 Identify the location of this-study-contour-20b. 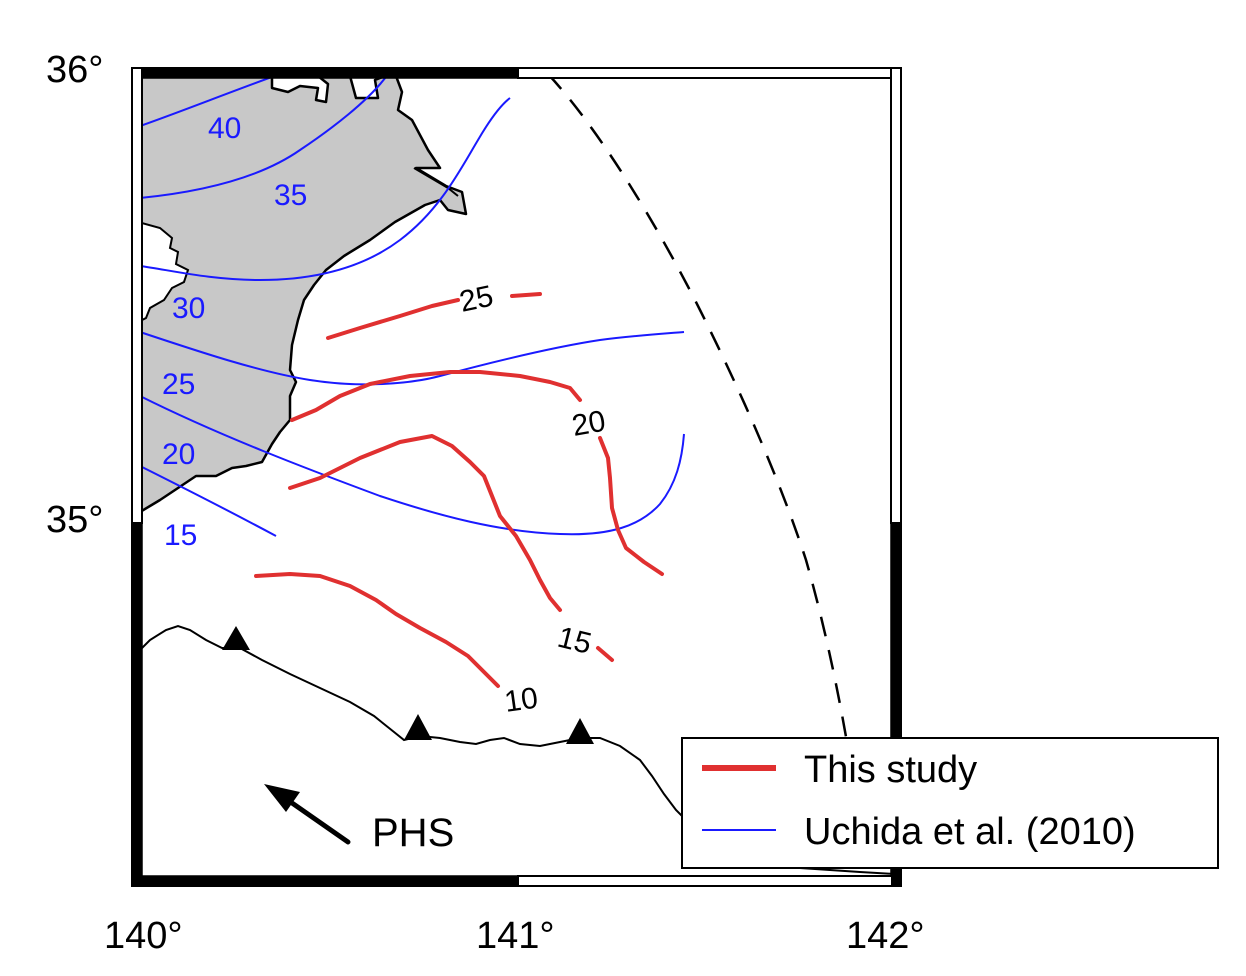
(631, 506).